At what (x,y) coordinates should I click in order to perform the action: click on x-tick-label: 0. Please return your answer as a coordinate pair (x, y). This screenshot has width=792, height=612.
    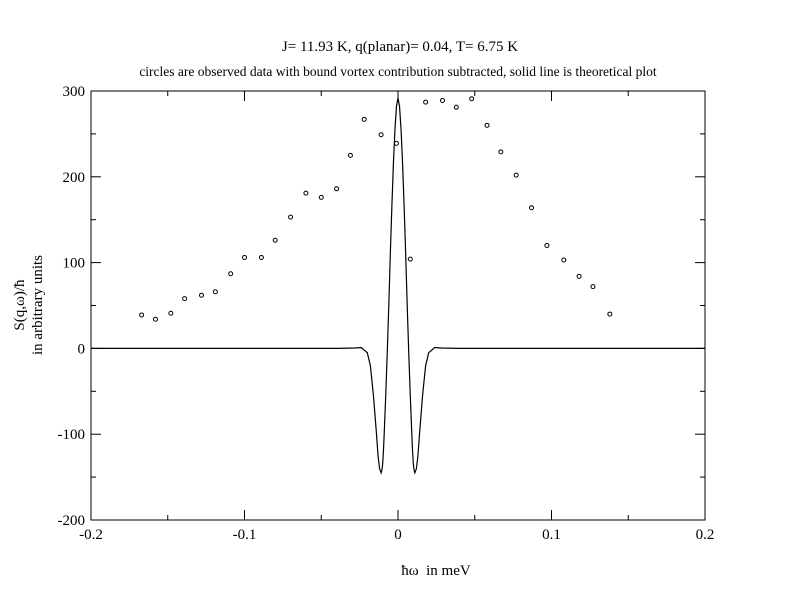
    Looking at the image, I should click on (398, 535).